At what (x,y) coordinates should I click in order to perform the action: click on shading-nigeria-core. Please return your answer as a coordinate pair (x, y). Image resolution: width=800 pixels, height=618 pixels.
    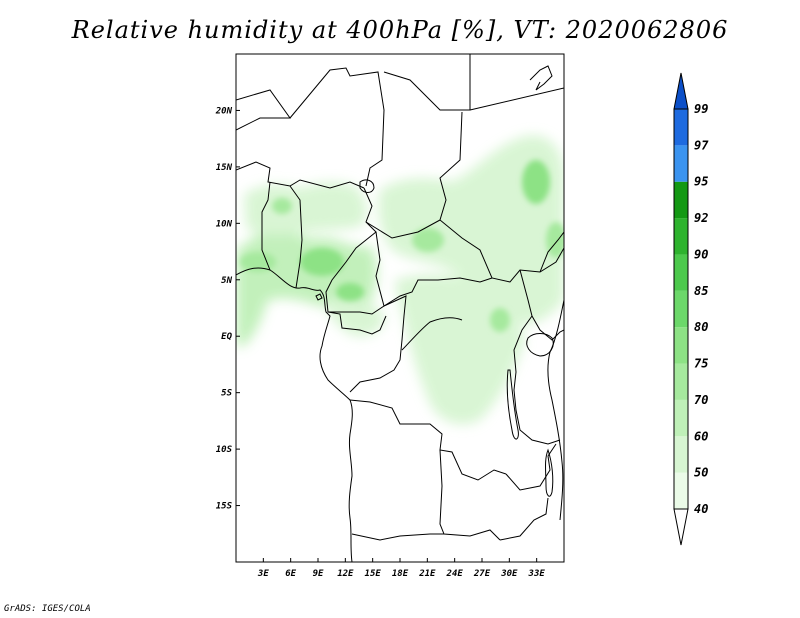
    Looking at the image, I should click on (322, 262).